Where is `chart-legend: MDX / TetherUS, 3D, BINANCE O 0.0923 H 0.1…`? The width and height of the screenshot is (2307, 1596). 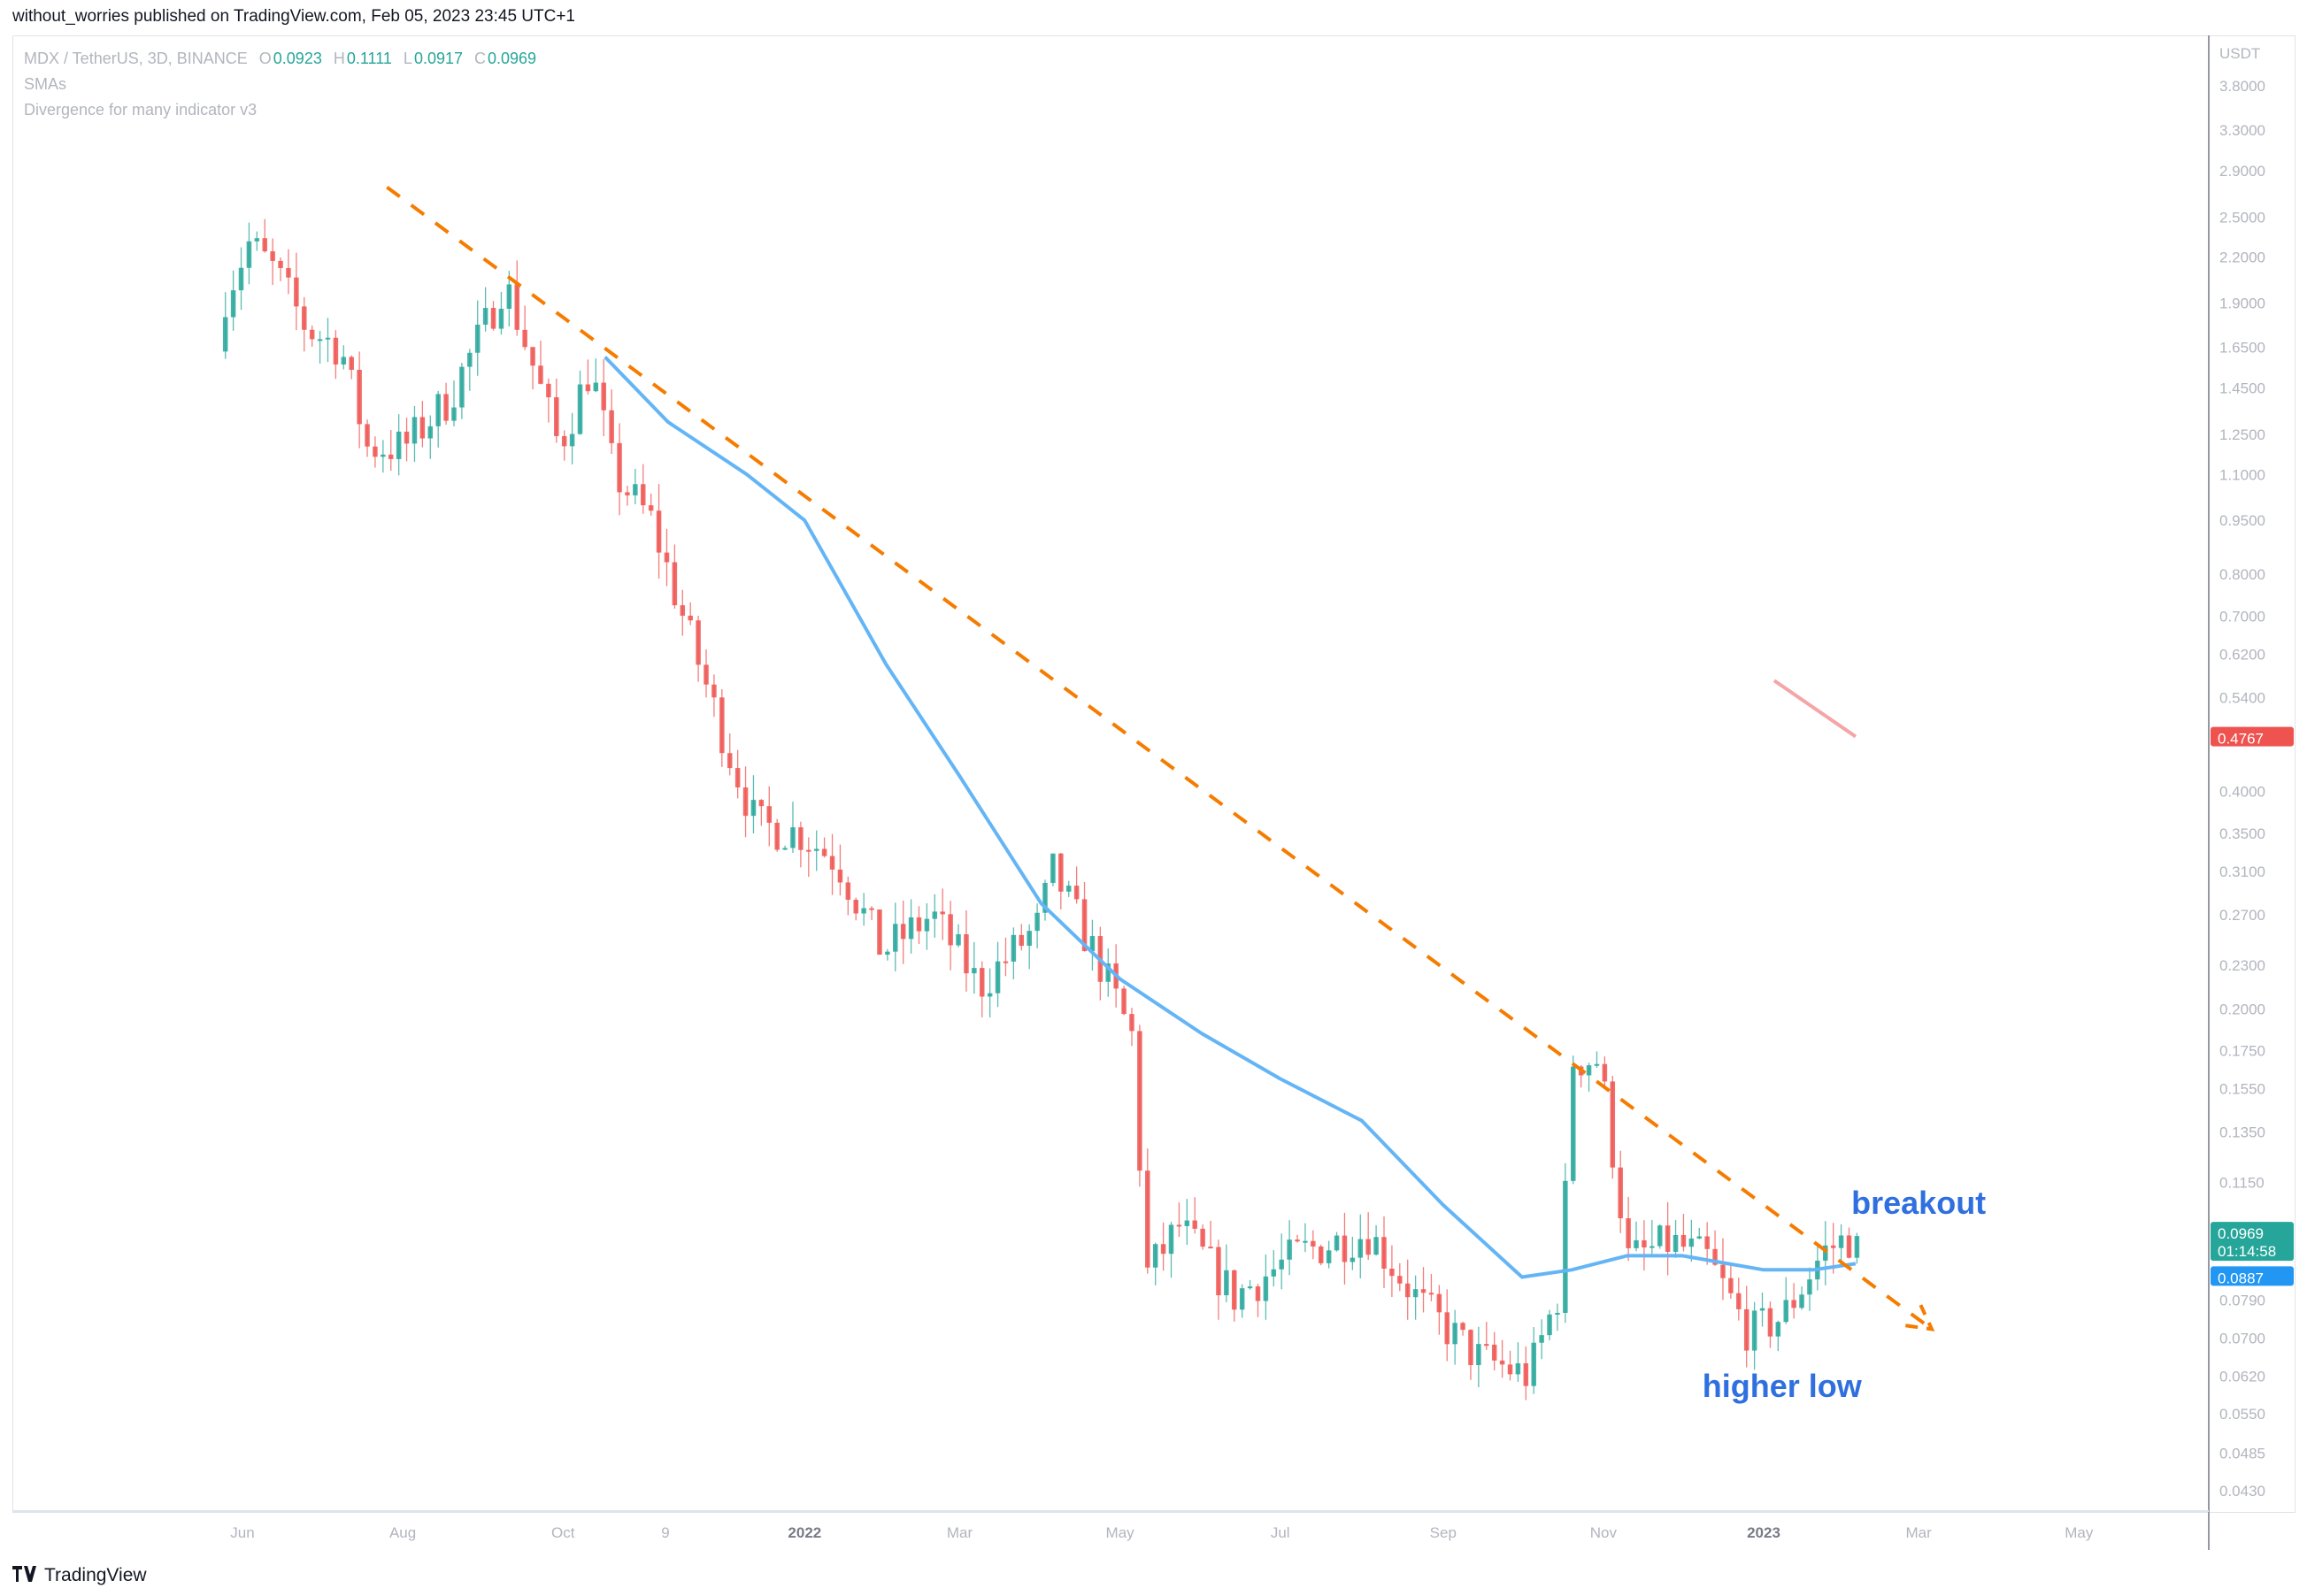 chart-legend: MDX / TetherUS, 3D, BINANCE O 0.0923 H 0.1… is located at coordinates (283, 84).